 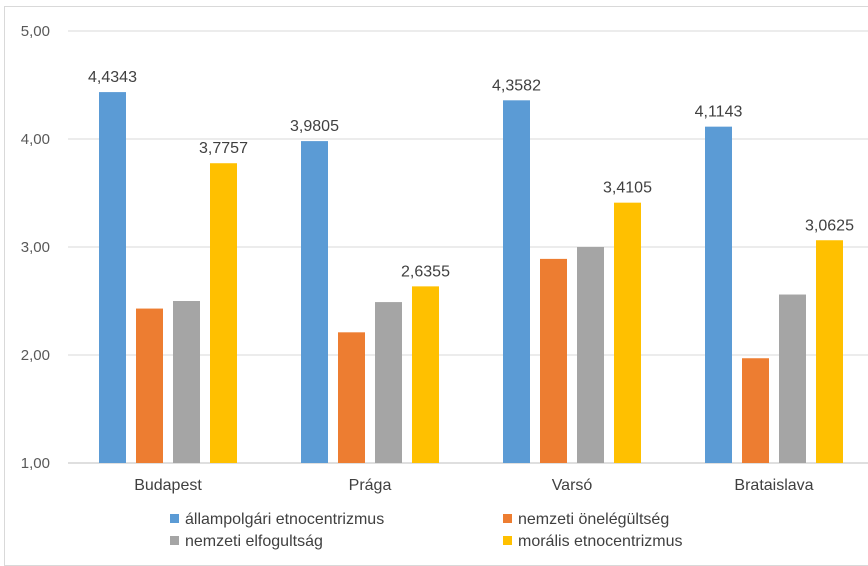 What do you see at coordinates (35, 139) in the screenshot?
I see `y-tick-label: 4,00` at bounding box center [35, 139].